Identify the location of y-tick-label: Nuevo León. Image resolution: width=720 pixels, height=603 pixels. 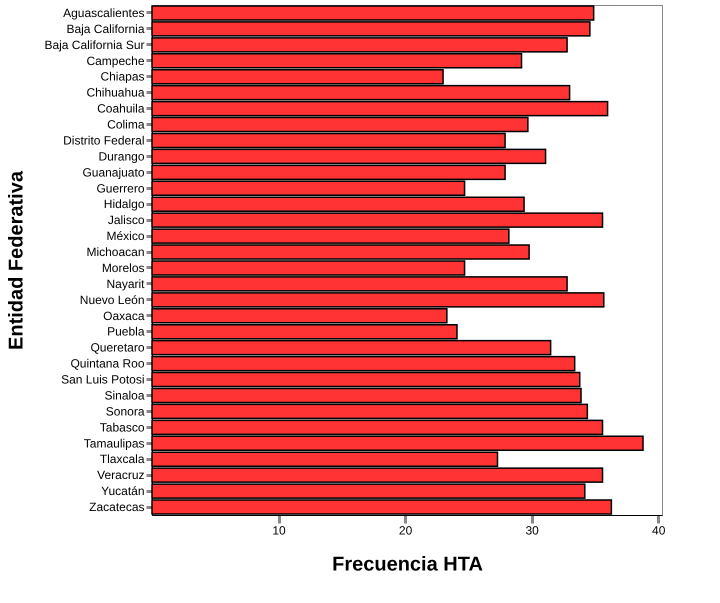
(112, 299).